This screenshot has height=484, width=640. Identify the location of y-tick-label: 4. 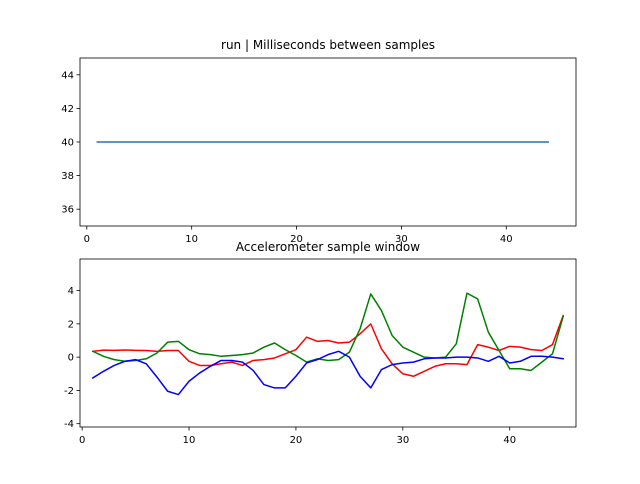
(71, 291).